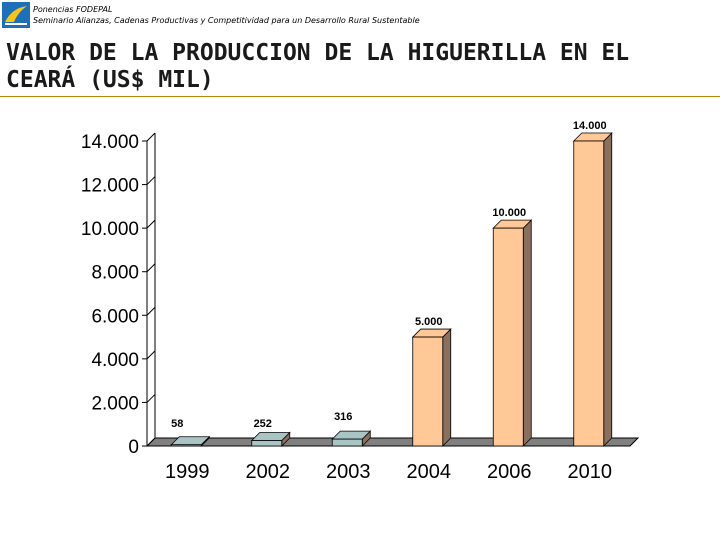 This screenshot has width=720, height=540. What do you see at coordinates (115, 316) in the screenshot?
I see `y-tick-label: 6.000` at bounding box center [115, 316].